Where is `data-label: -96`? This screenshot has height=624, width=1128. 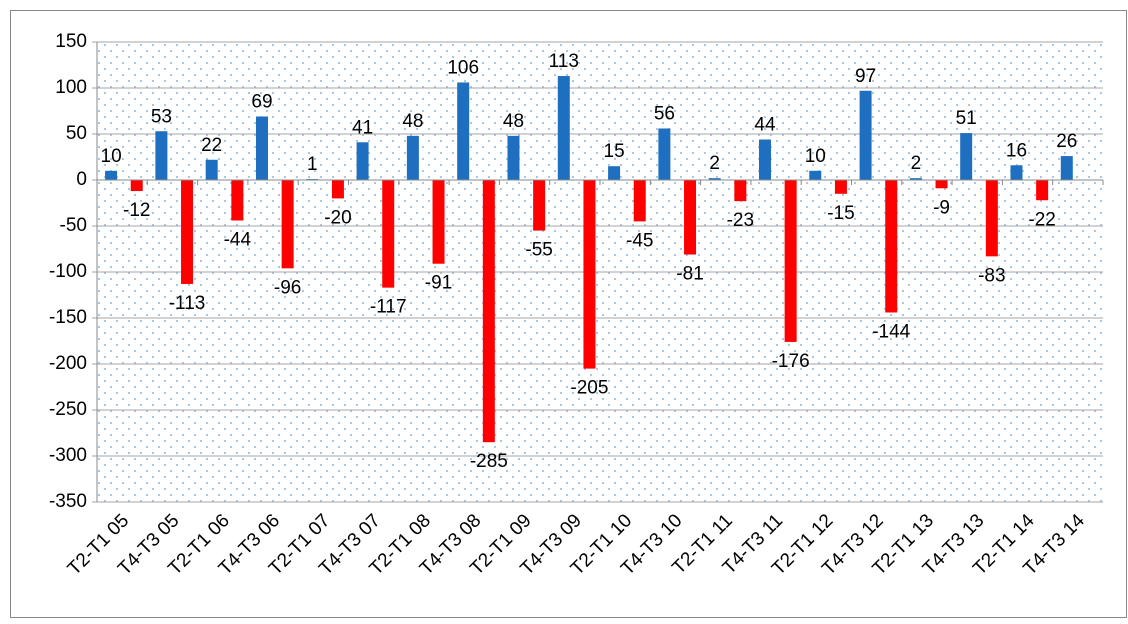 data-label: -96 is located at coordinates (287, 287).